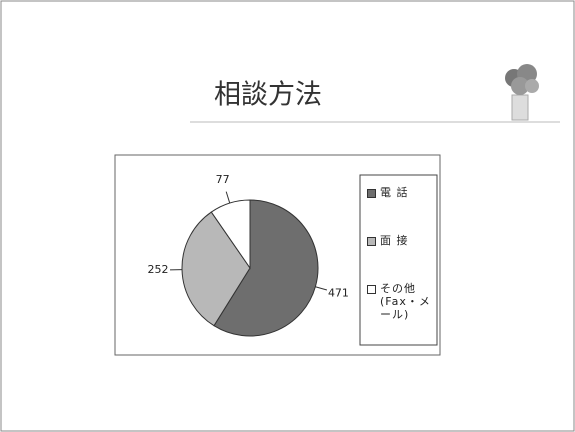  What do you see at coordinates (268, 95) in the screenshot?
I see `chart-title: 相談方法` at bounding box center [268, 95].